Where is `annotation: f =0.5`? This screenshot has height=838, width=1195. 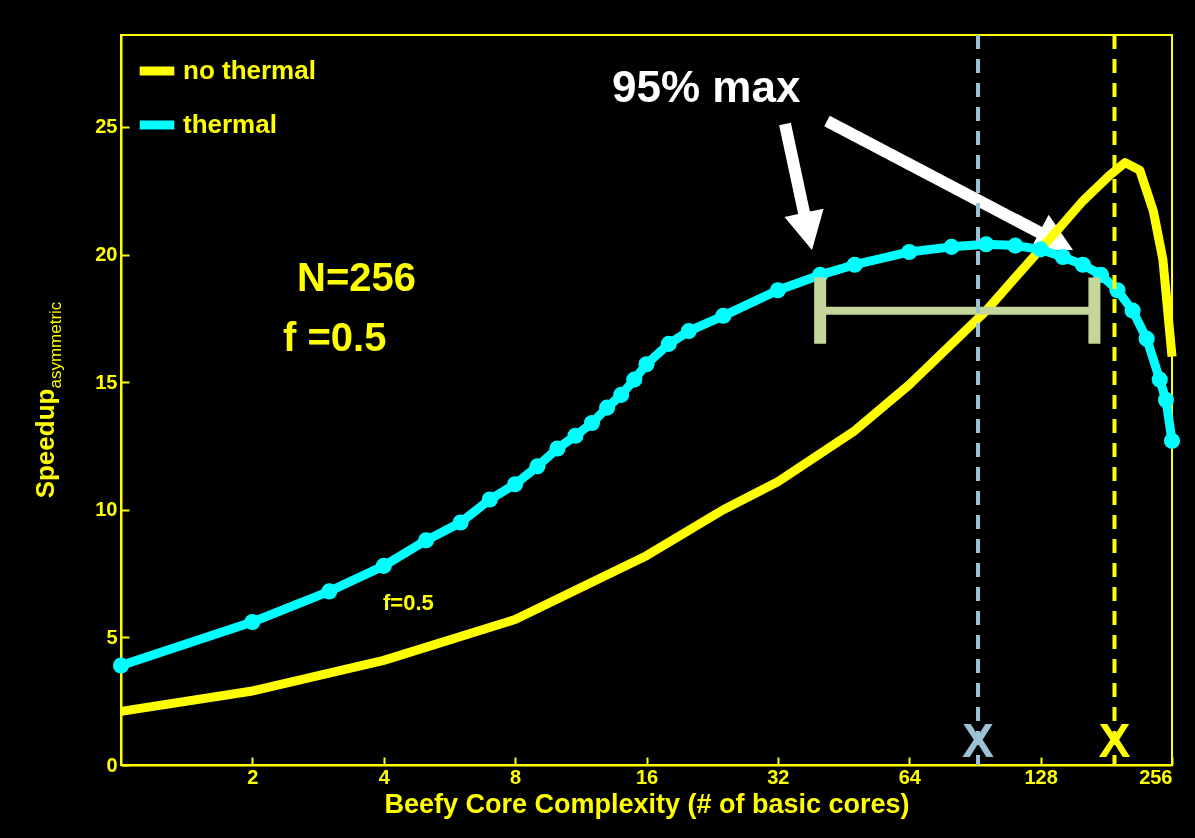
annotation: f =0.5 is located at coordinates (335, 337).